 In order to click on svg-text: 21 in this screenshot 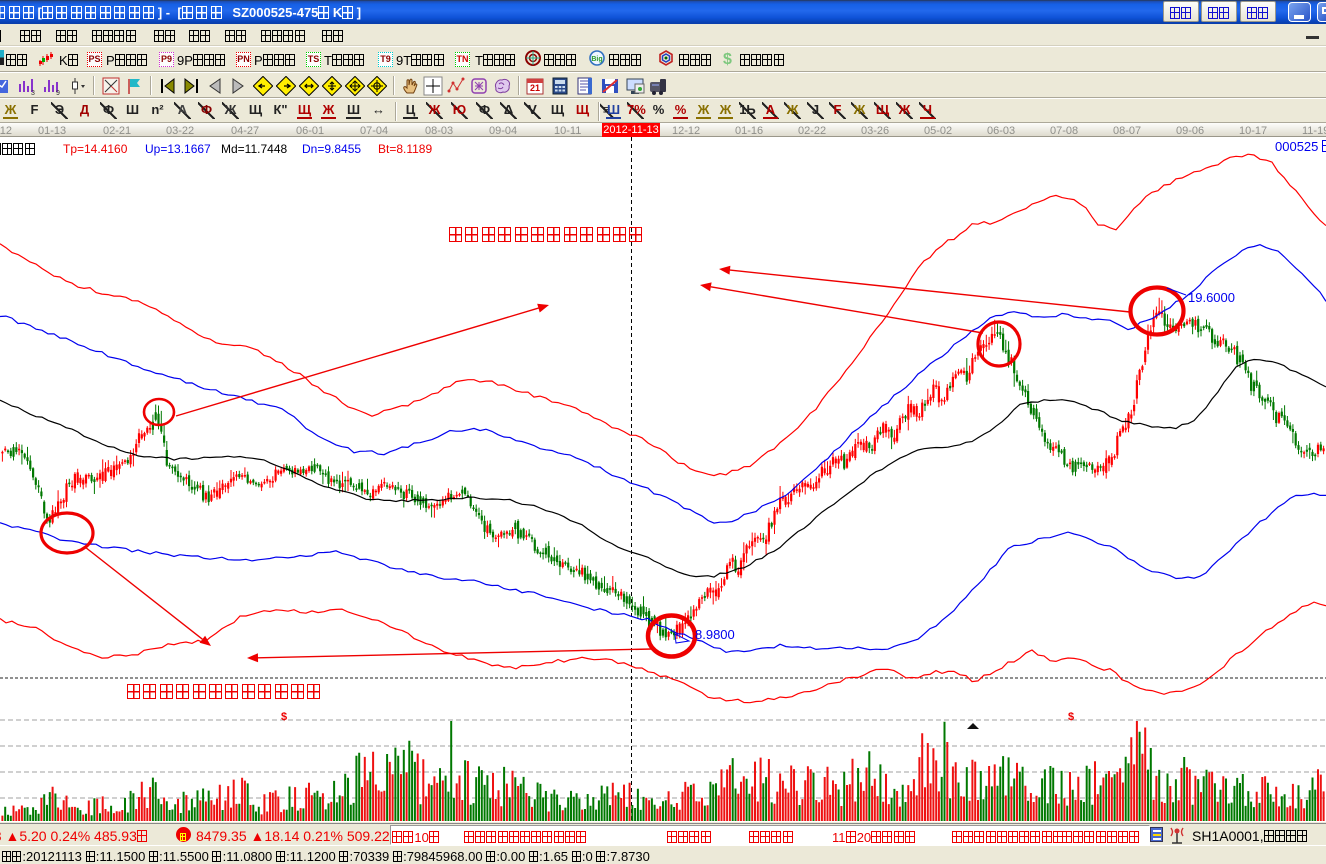, I will do `click(535, 88)`.